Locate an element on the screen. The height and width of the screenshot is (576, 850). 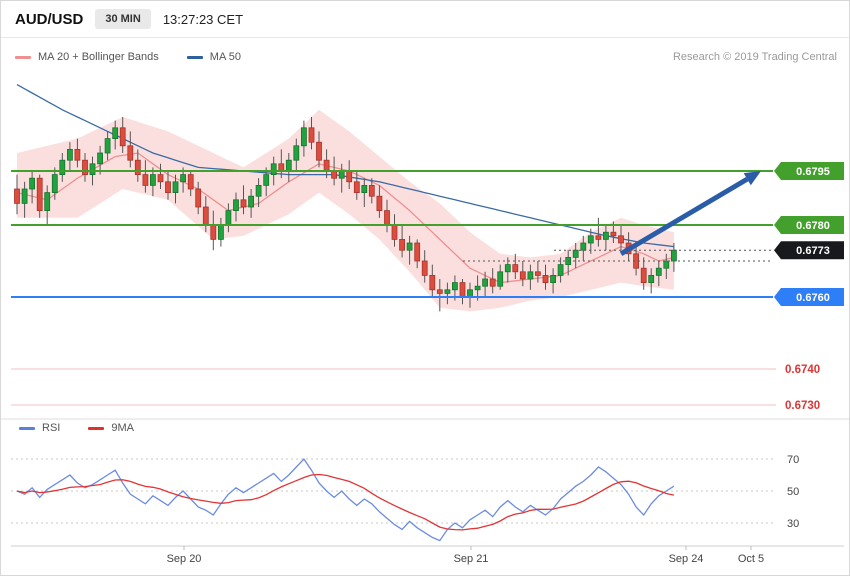
pair-title: AUD/USD is located at coordinates (49, 19).